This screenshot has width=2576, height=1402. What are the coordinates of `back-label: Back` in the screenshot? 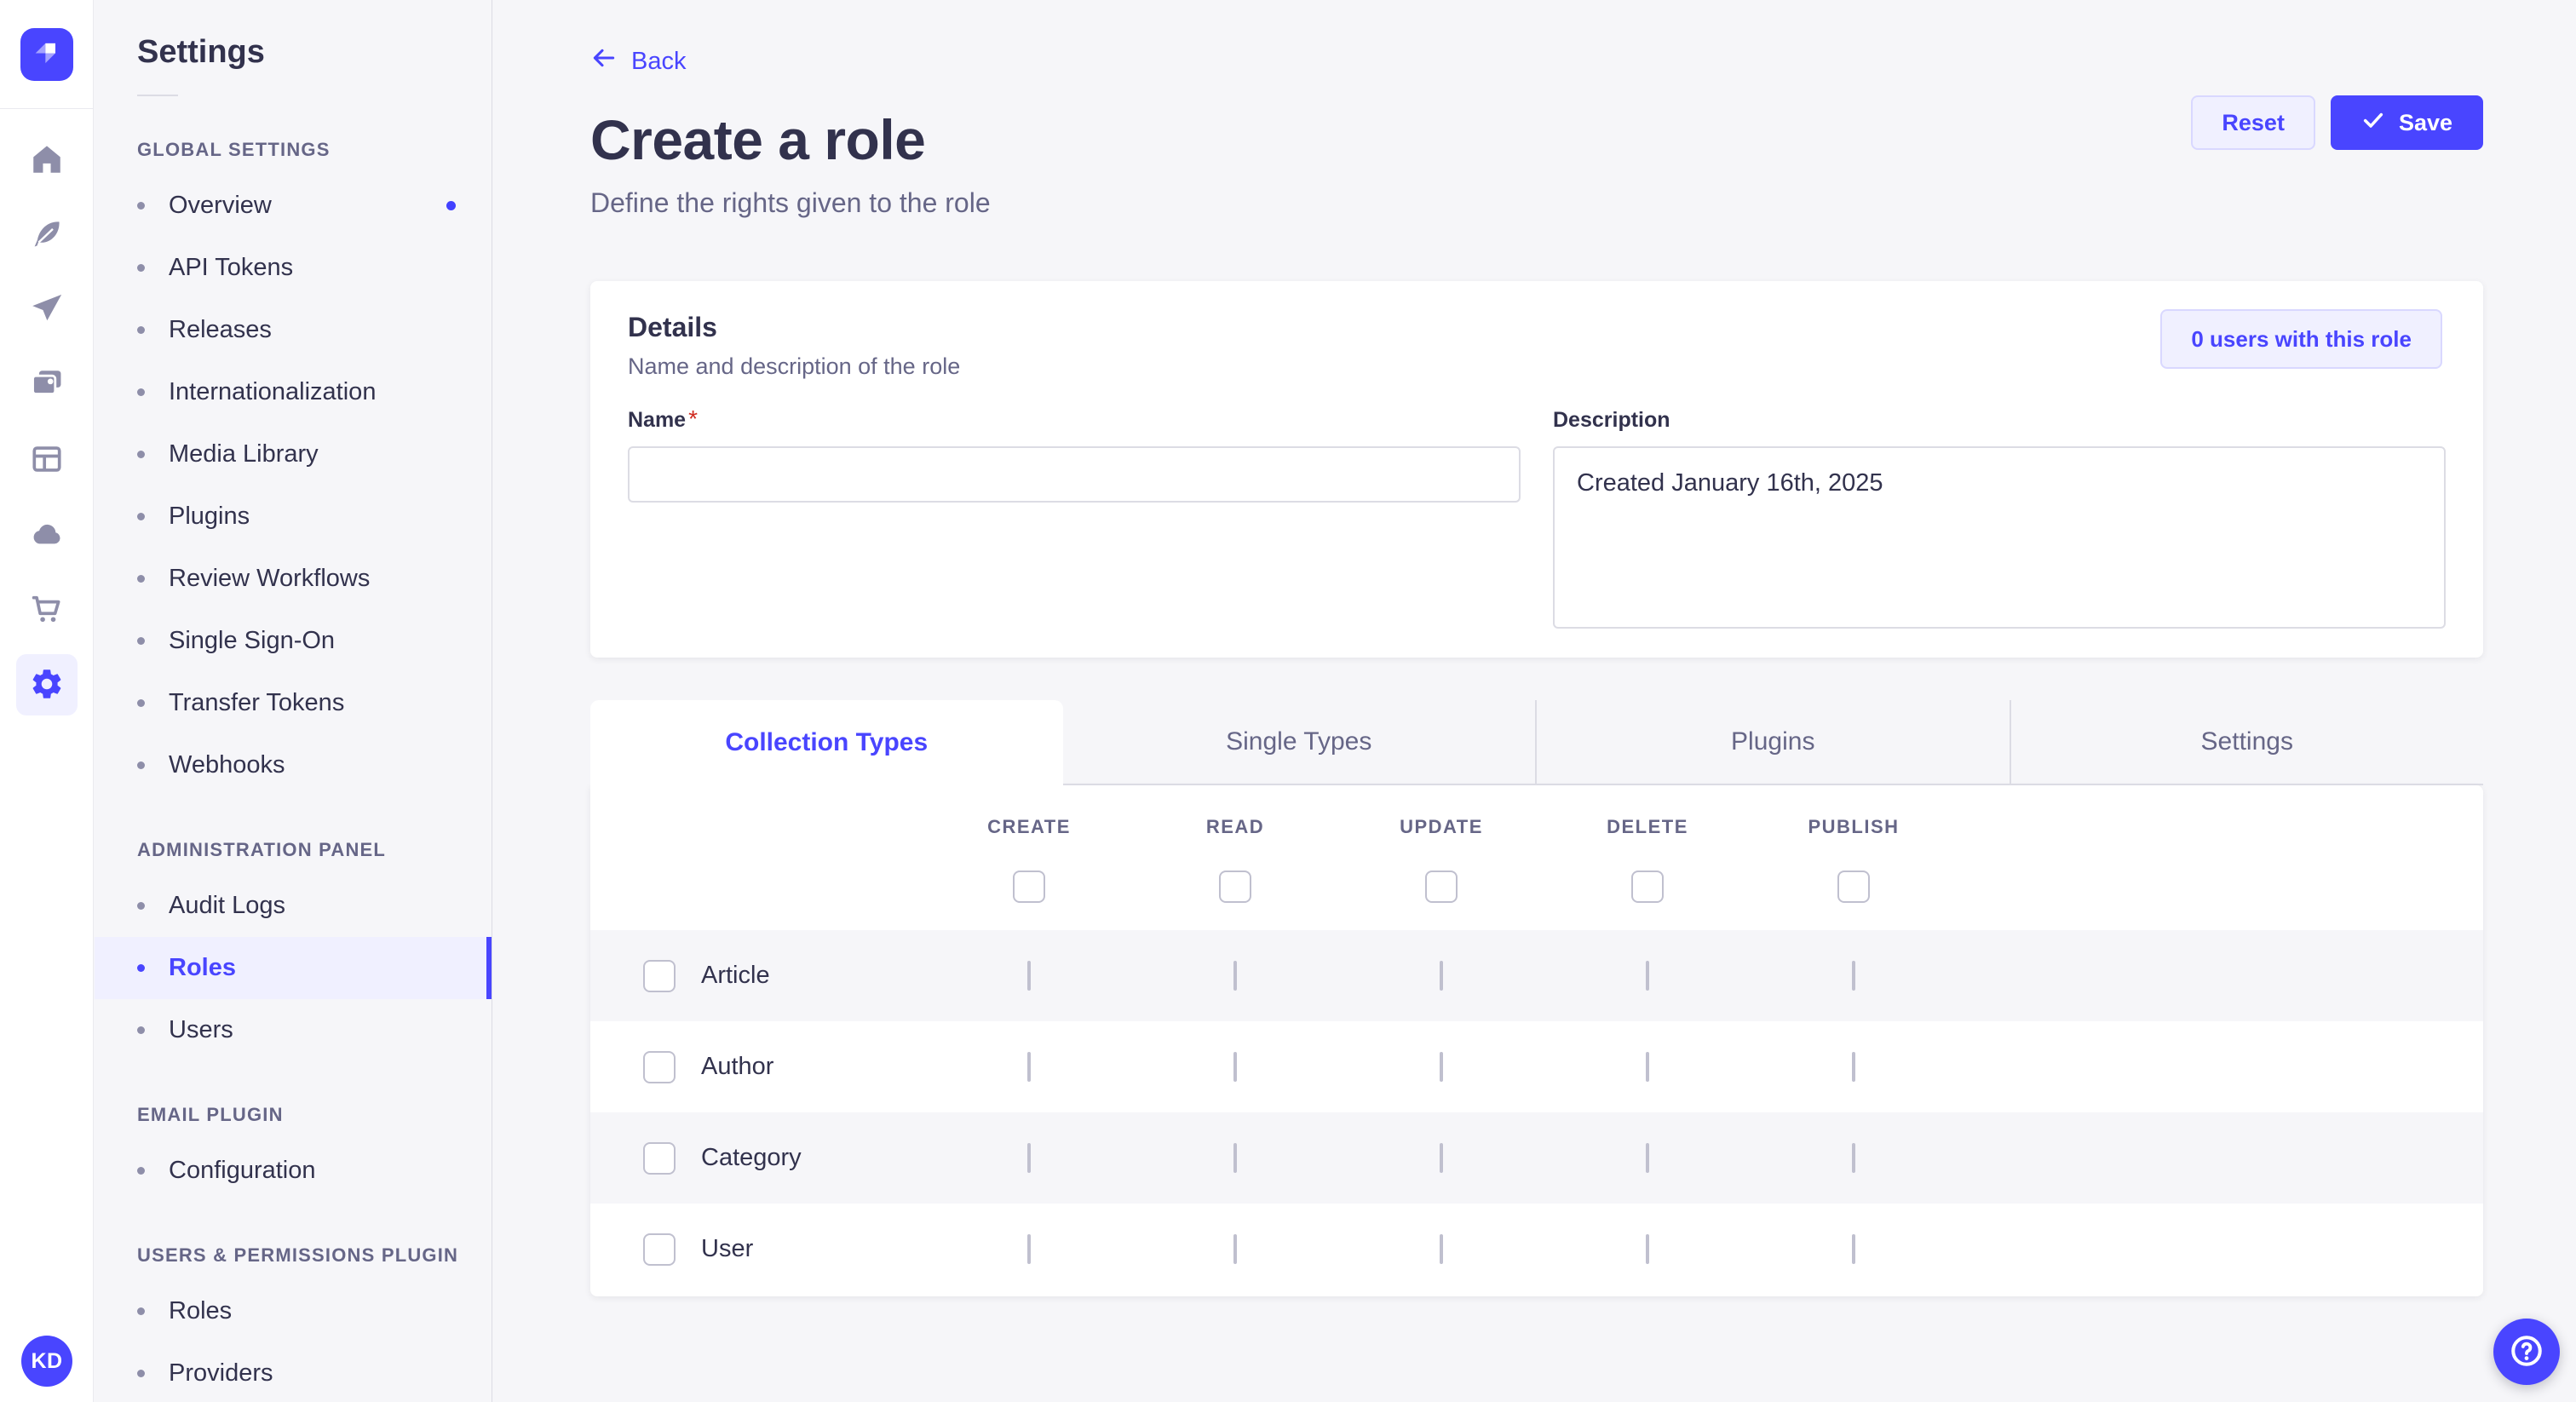 It's located at (659, 61).